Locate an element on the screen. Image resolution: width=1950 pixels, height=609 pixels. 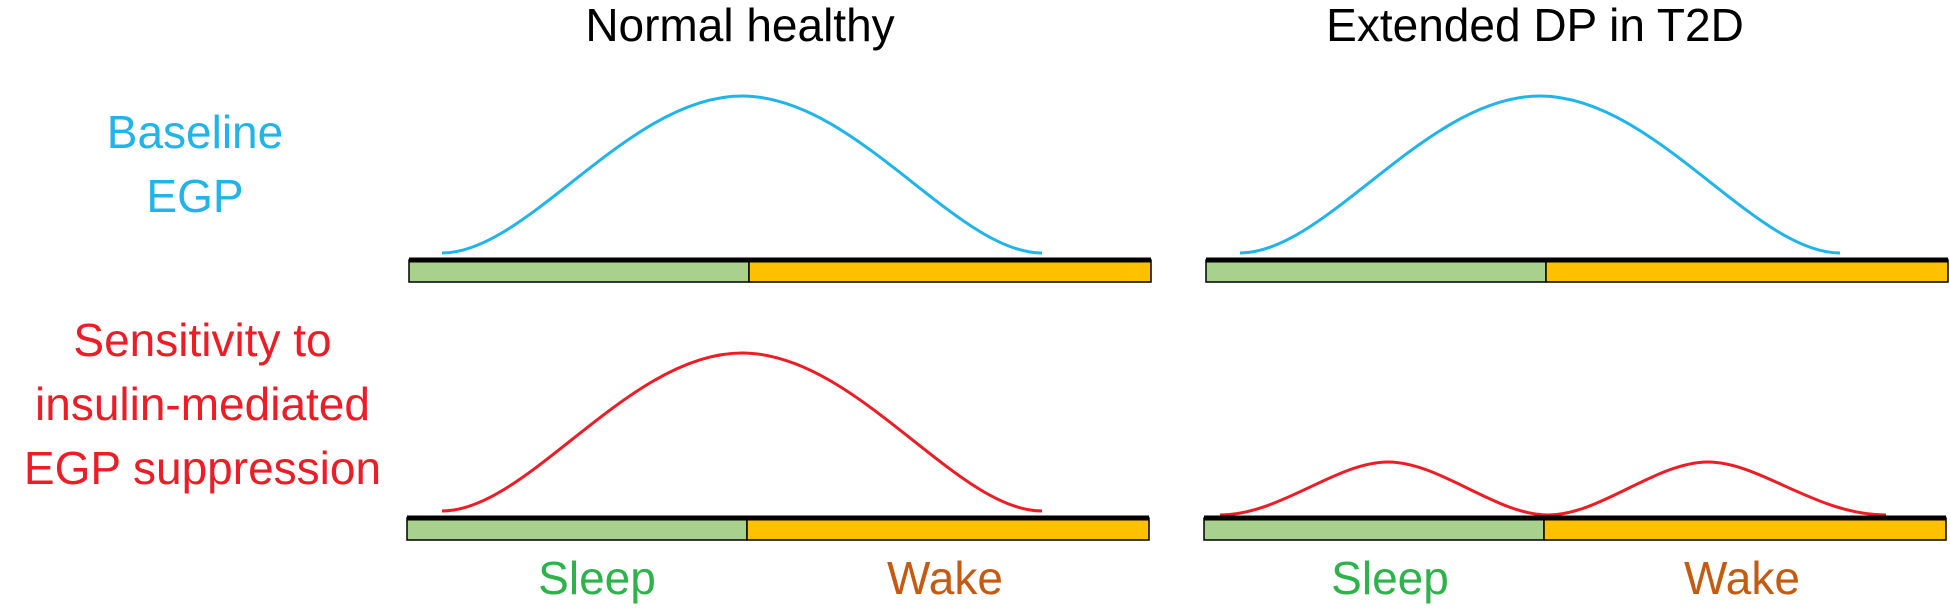
row-label-baseline-egp: Baseline EGP is located at coordinates (195, 164).